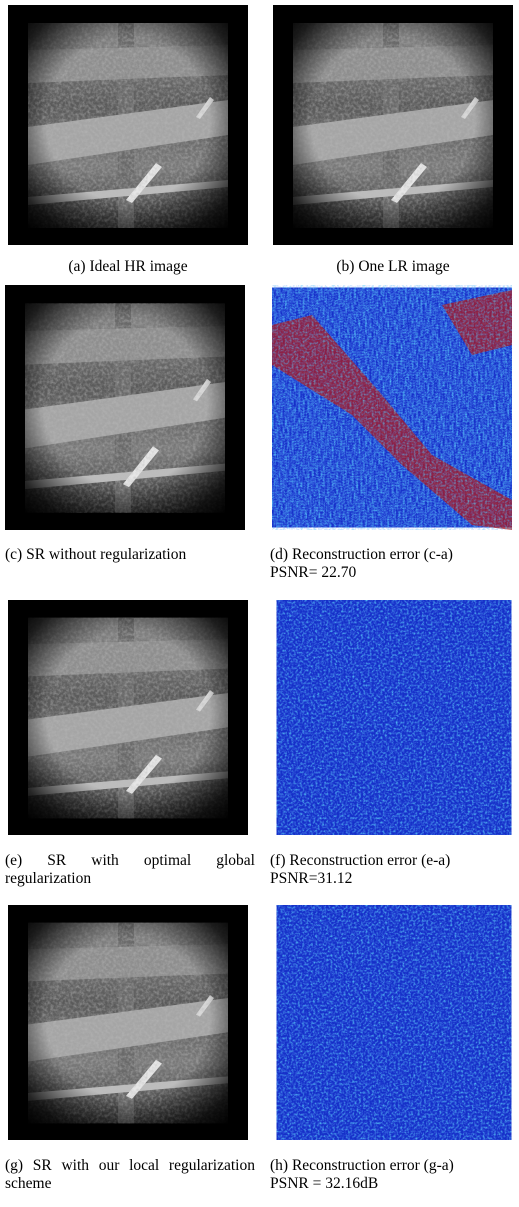  What do you see at coordinates (394, 870) in the screenshot?
I see `caption-f: (f) Reconstruction error (e-a) PSNR=31.12` at bounding box center [394, 870].